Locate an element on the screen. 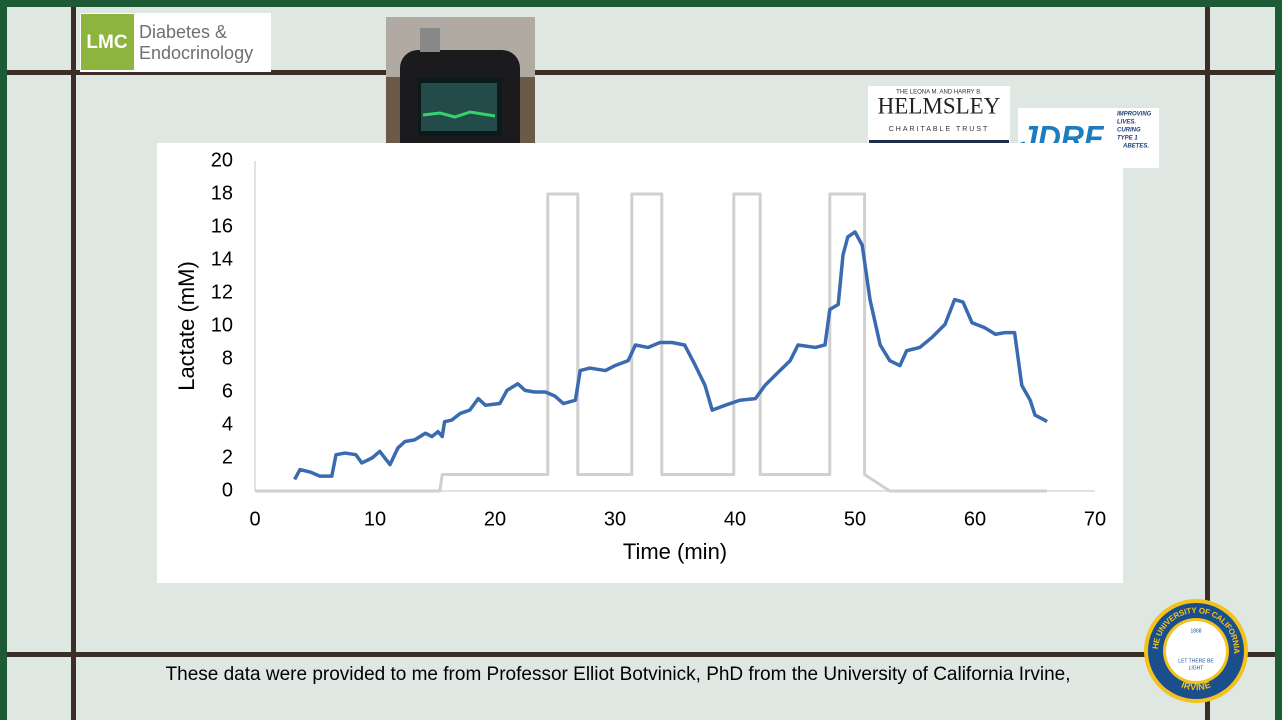  x-tick-label: 30 is located at coordinates (615, 519).